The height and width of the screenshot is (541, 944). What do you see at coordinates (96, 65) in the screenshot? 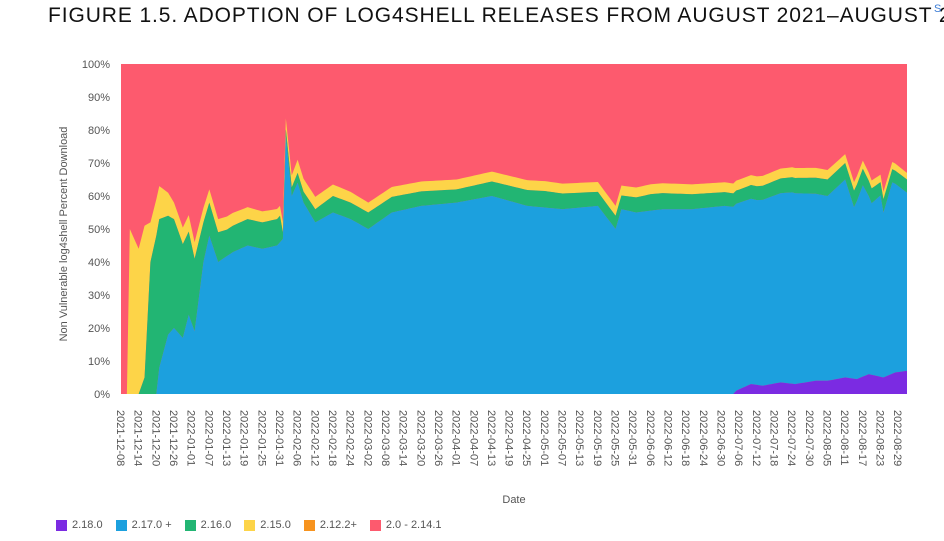
I see `y-tick-label: 100%` at bounding box center [96, 65].